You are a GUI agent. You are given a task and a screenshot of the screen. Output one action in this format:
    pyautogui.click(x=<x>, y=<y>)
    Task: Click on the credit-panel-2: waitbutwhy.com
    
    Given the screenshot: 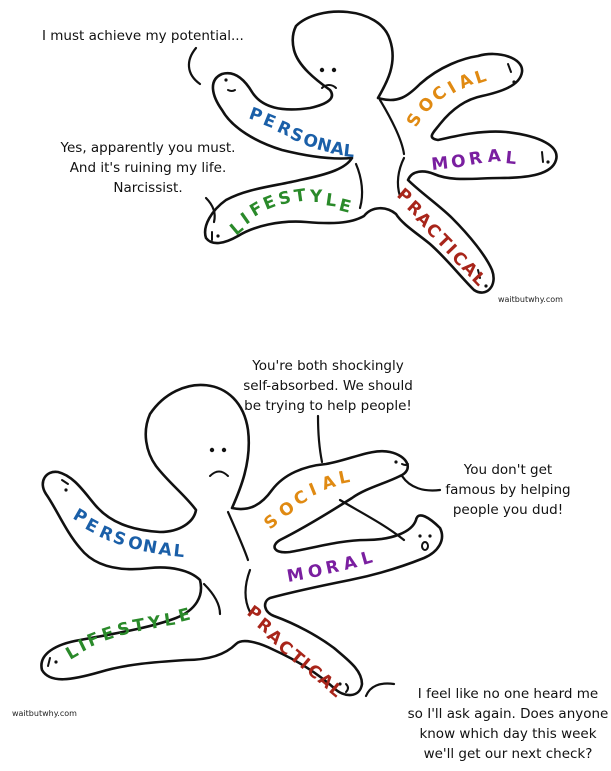 What is the action you would take?
    pyautogui.click(x=44, y=713)
    